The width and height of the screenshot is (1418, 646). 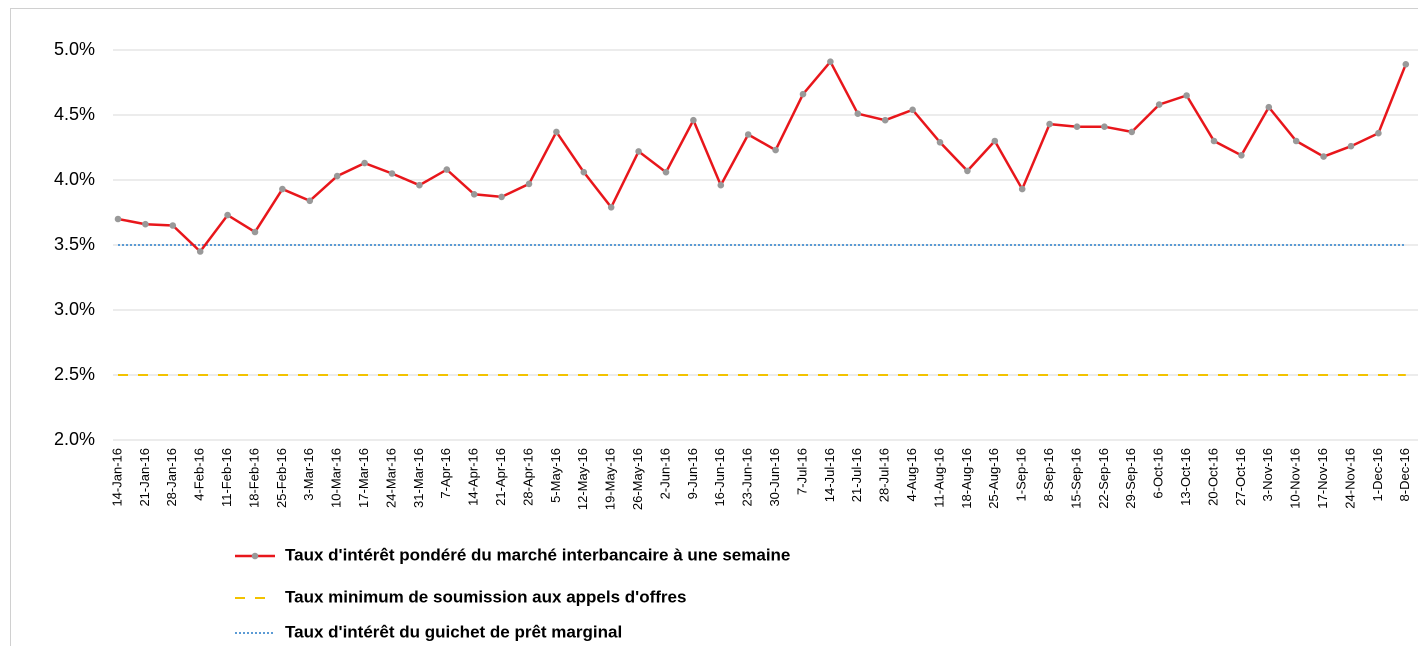 I want to click on x-tick-label: 24-Mar-16, so click(x=390, y=478).